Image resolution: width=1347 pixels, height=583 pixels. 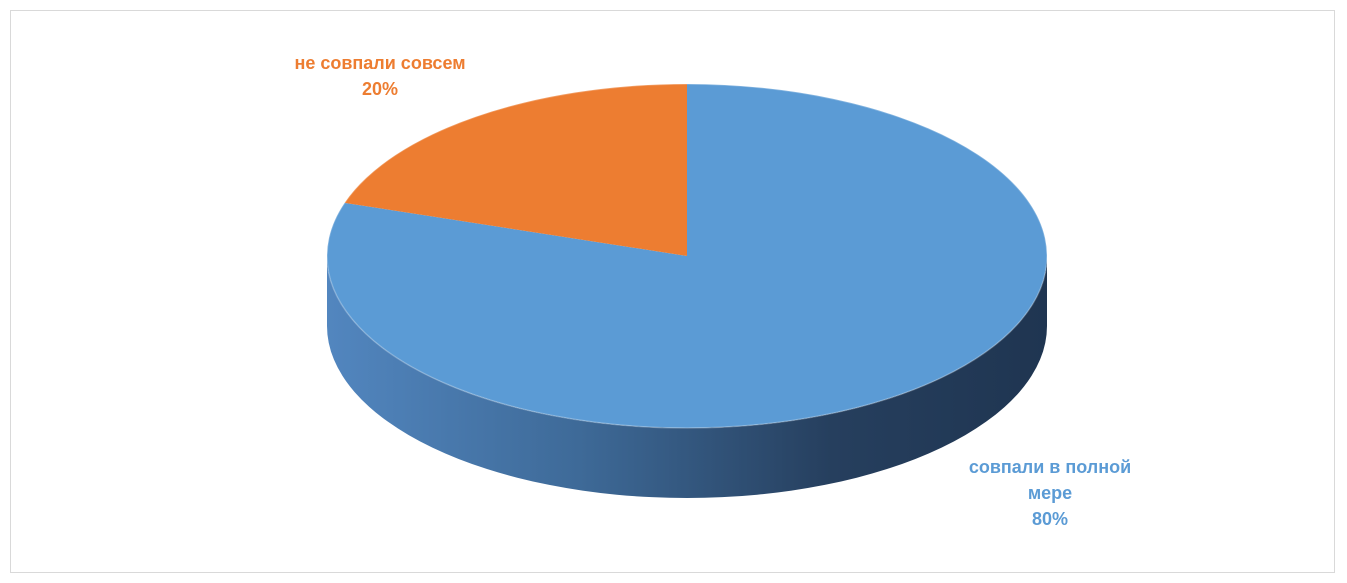 What do you see at coordinates (380, 76) in the screenshot?
I see `slice-label-no-match: не совпали совсем 20%` at bounding box center [380, 76].